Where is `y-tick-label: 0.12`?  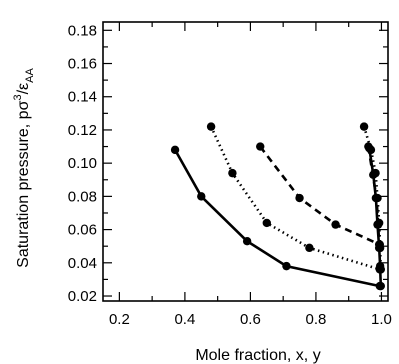 y-tick-label: 0.12 is located at coordinates (82, 130).